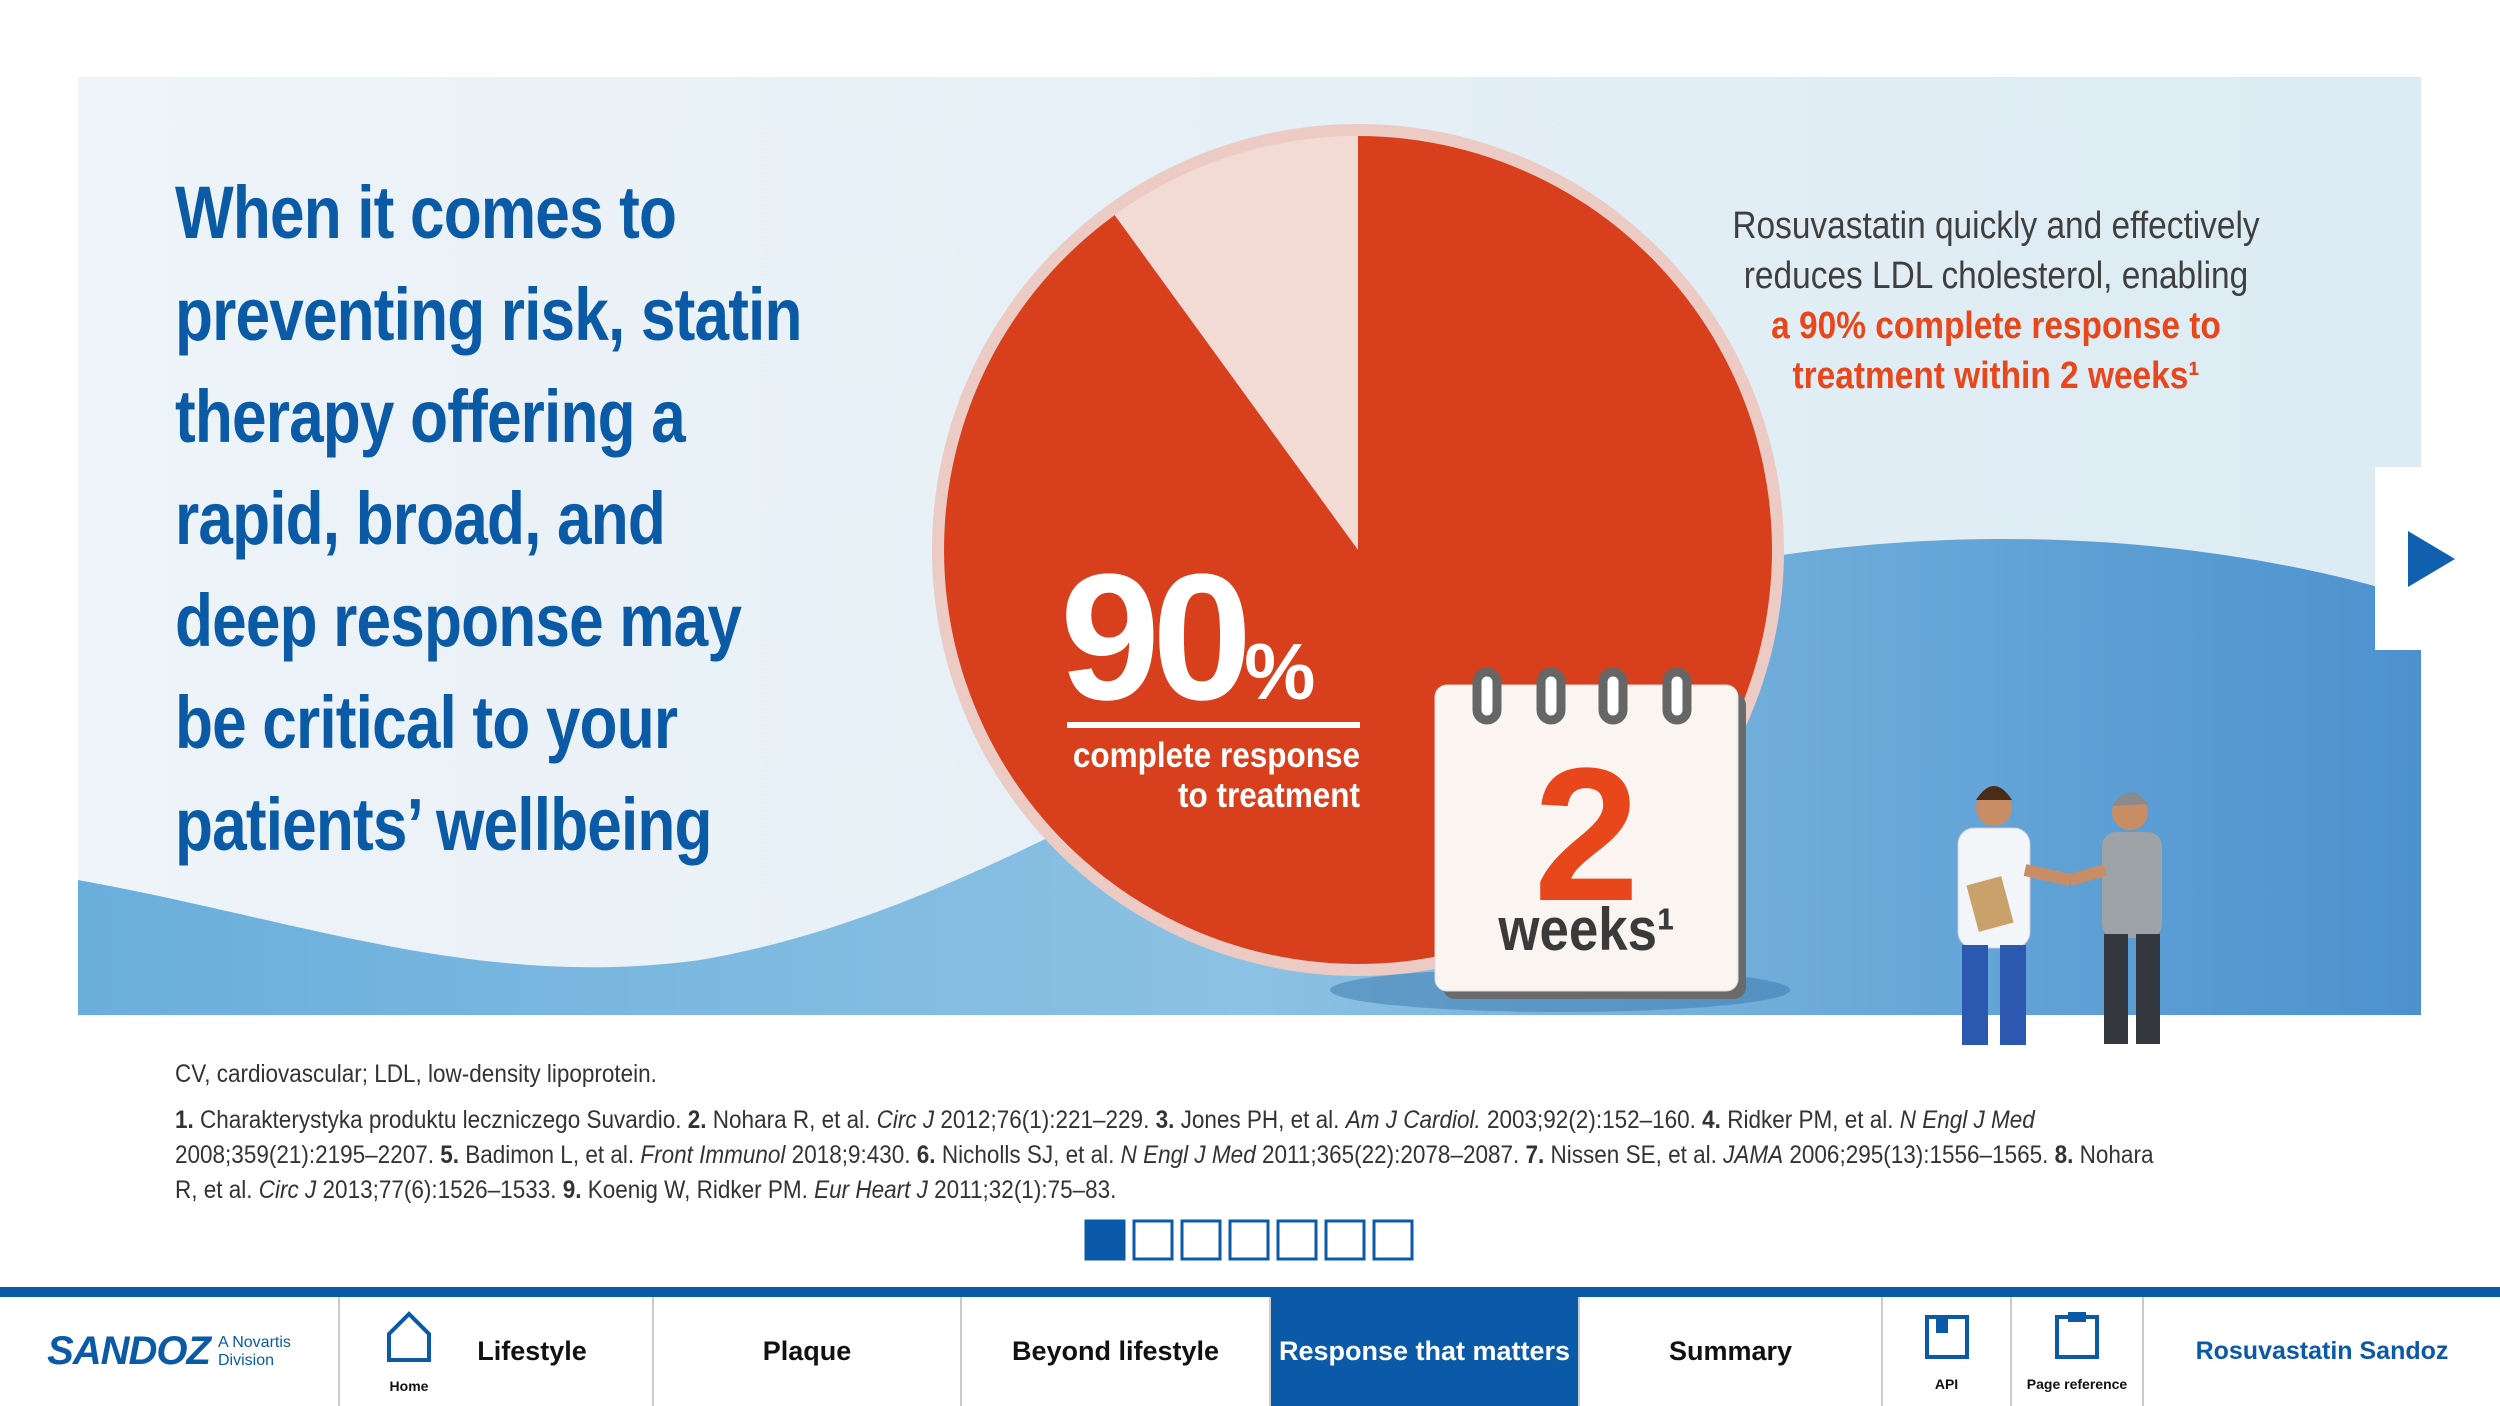  I want to click on logo: SANDOZ A Novartis Division, so click(169, 1351).